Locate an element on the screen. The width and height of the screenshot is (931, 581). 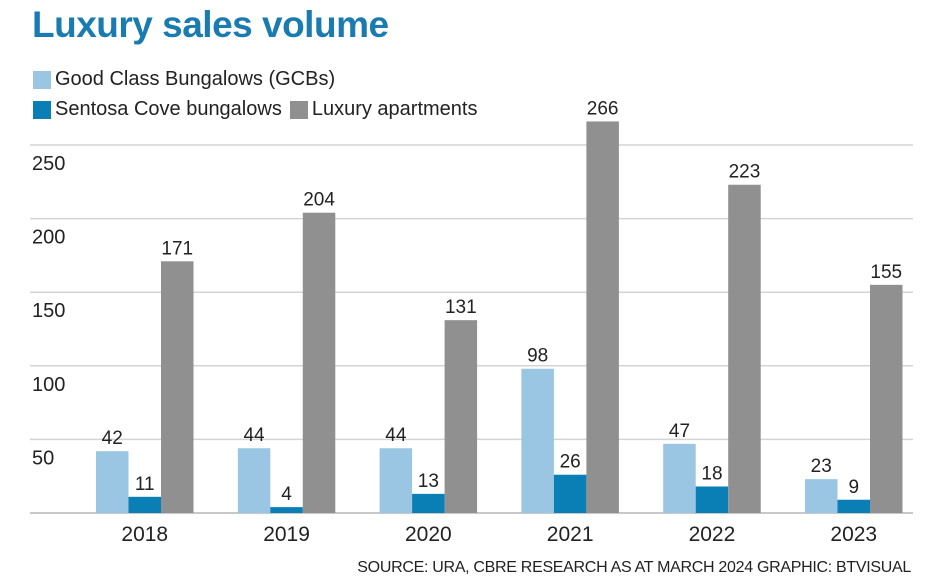
legend-swatch-gcb is located at coordinates (42, 79).